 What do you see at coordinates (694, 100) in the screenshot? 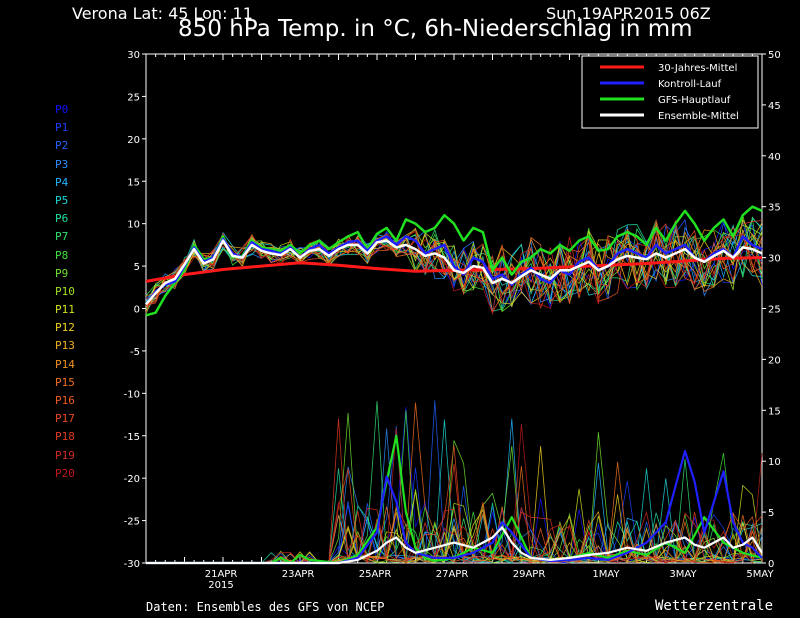
I see `legend-entry-label: GFS-Hauptlauf` at bounding box center [694, 100].